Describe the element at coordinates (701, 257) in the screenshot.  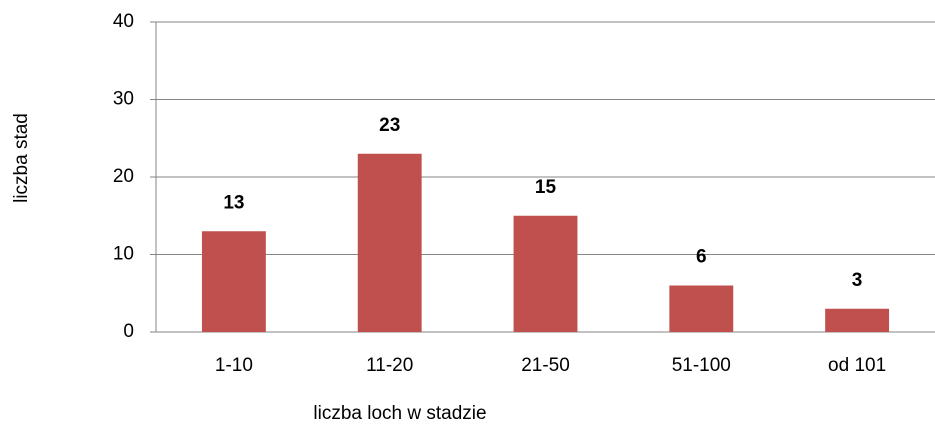
I see `value-label: 6` at that location.